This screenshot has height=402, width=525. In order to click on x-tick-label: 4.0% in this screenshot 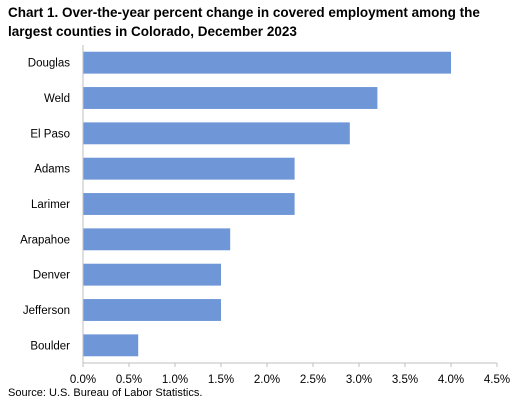, I will do `click(451, 380)`.